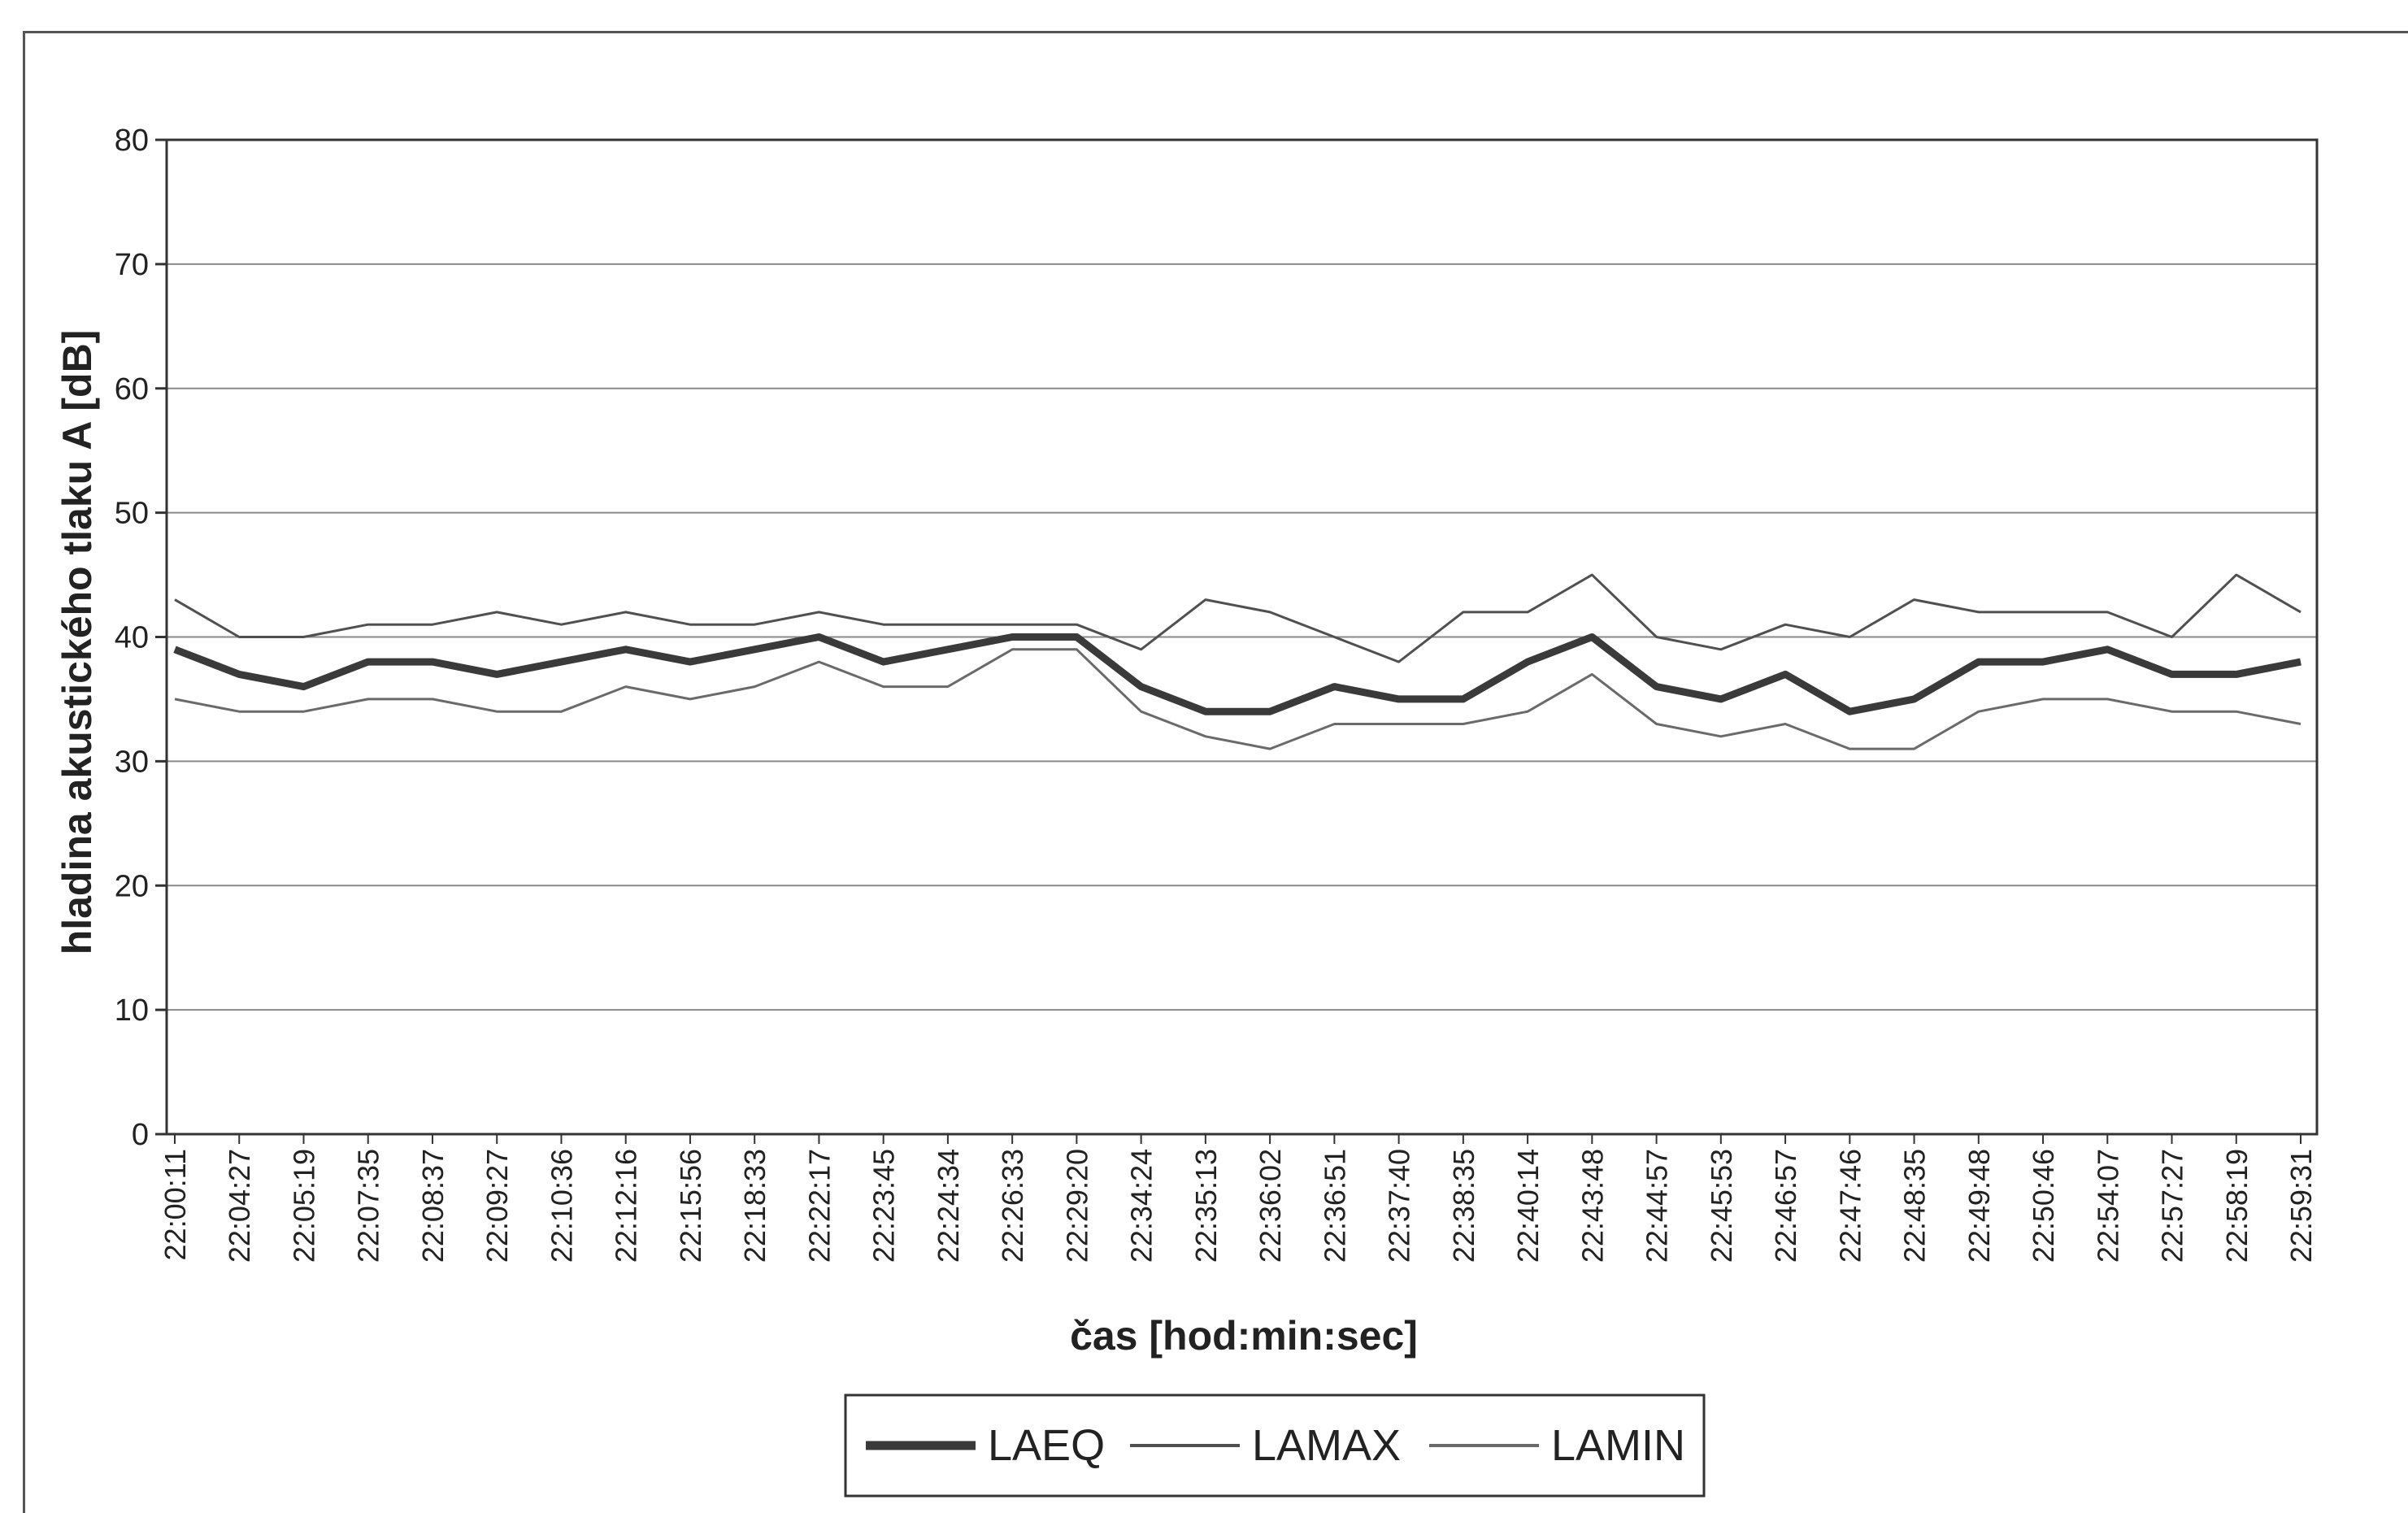 This screenshot has width=2408, height=1513. What do you see at coordinates (77, 643) in the screenshot?
I see `y-axis-title: hladina akustického tlaku A [dB]` at bounding box center [77, 643].